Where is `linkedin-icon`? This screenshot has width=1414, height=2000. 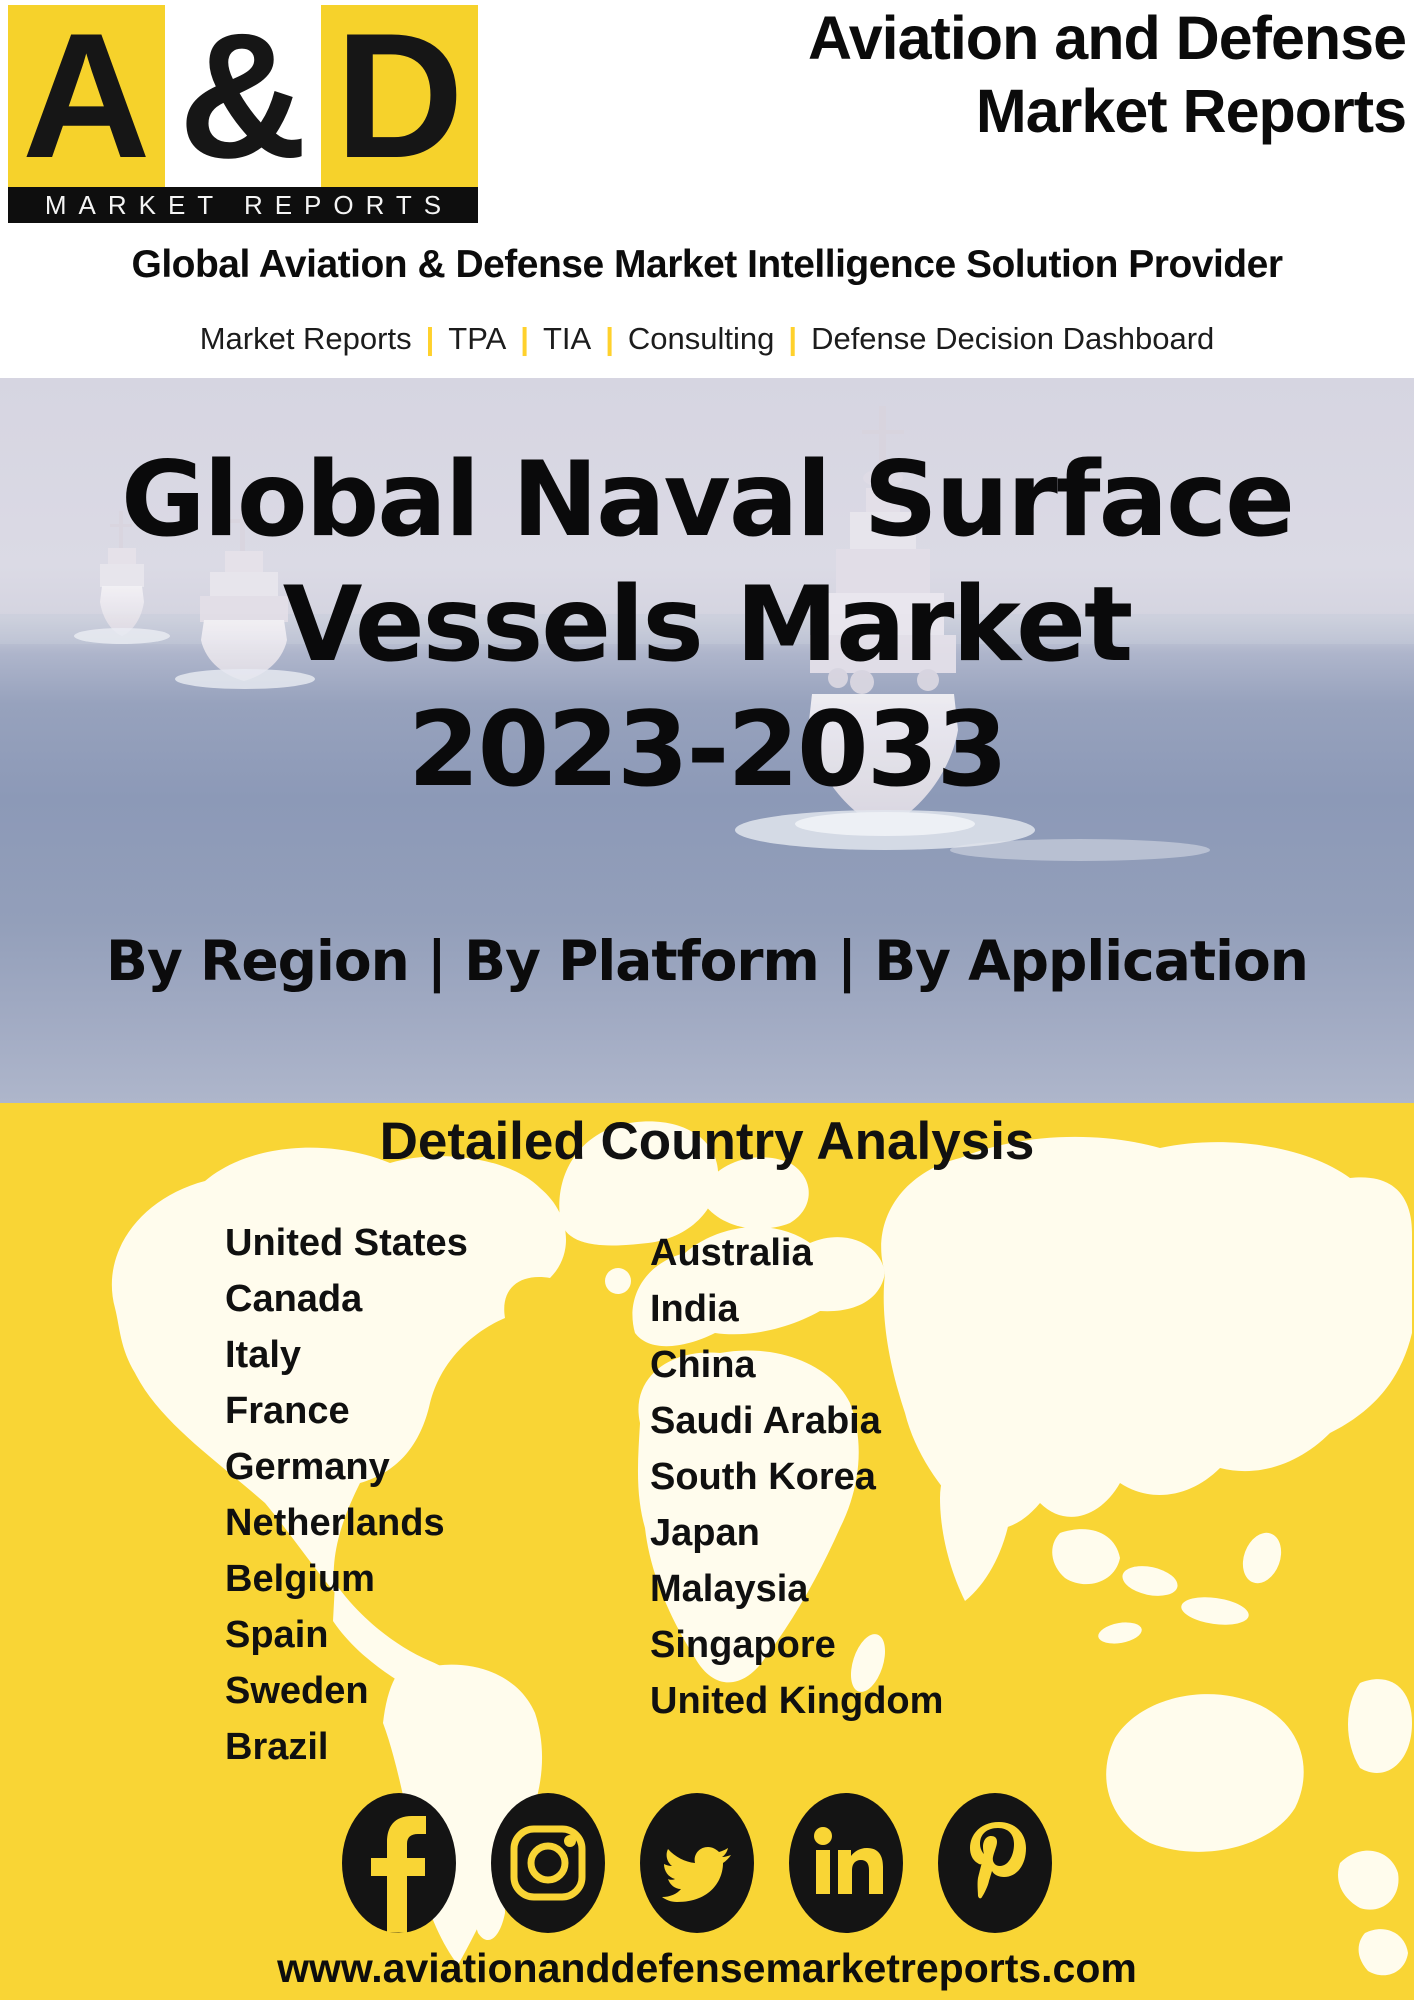 linkedin-icon is located at coordinates (846, 1863).